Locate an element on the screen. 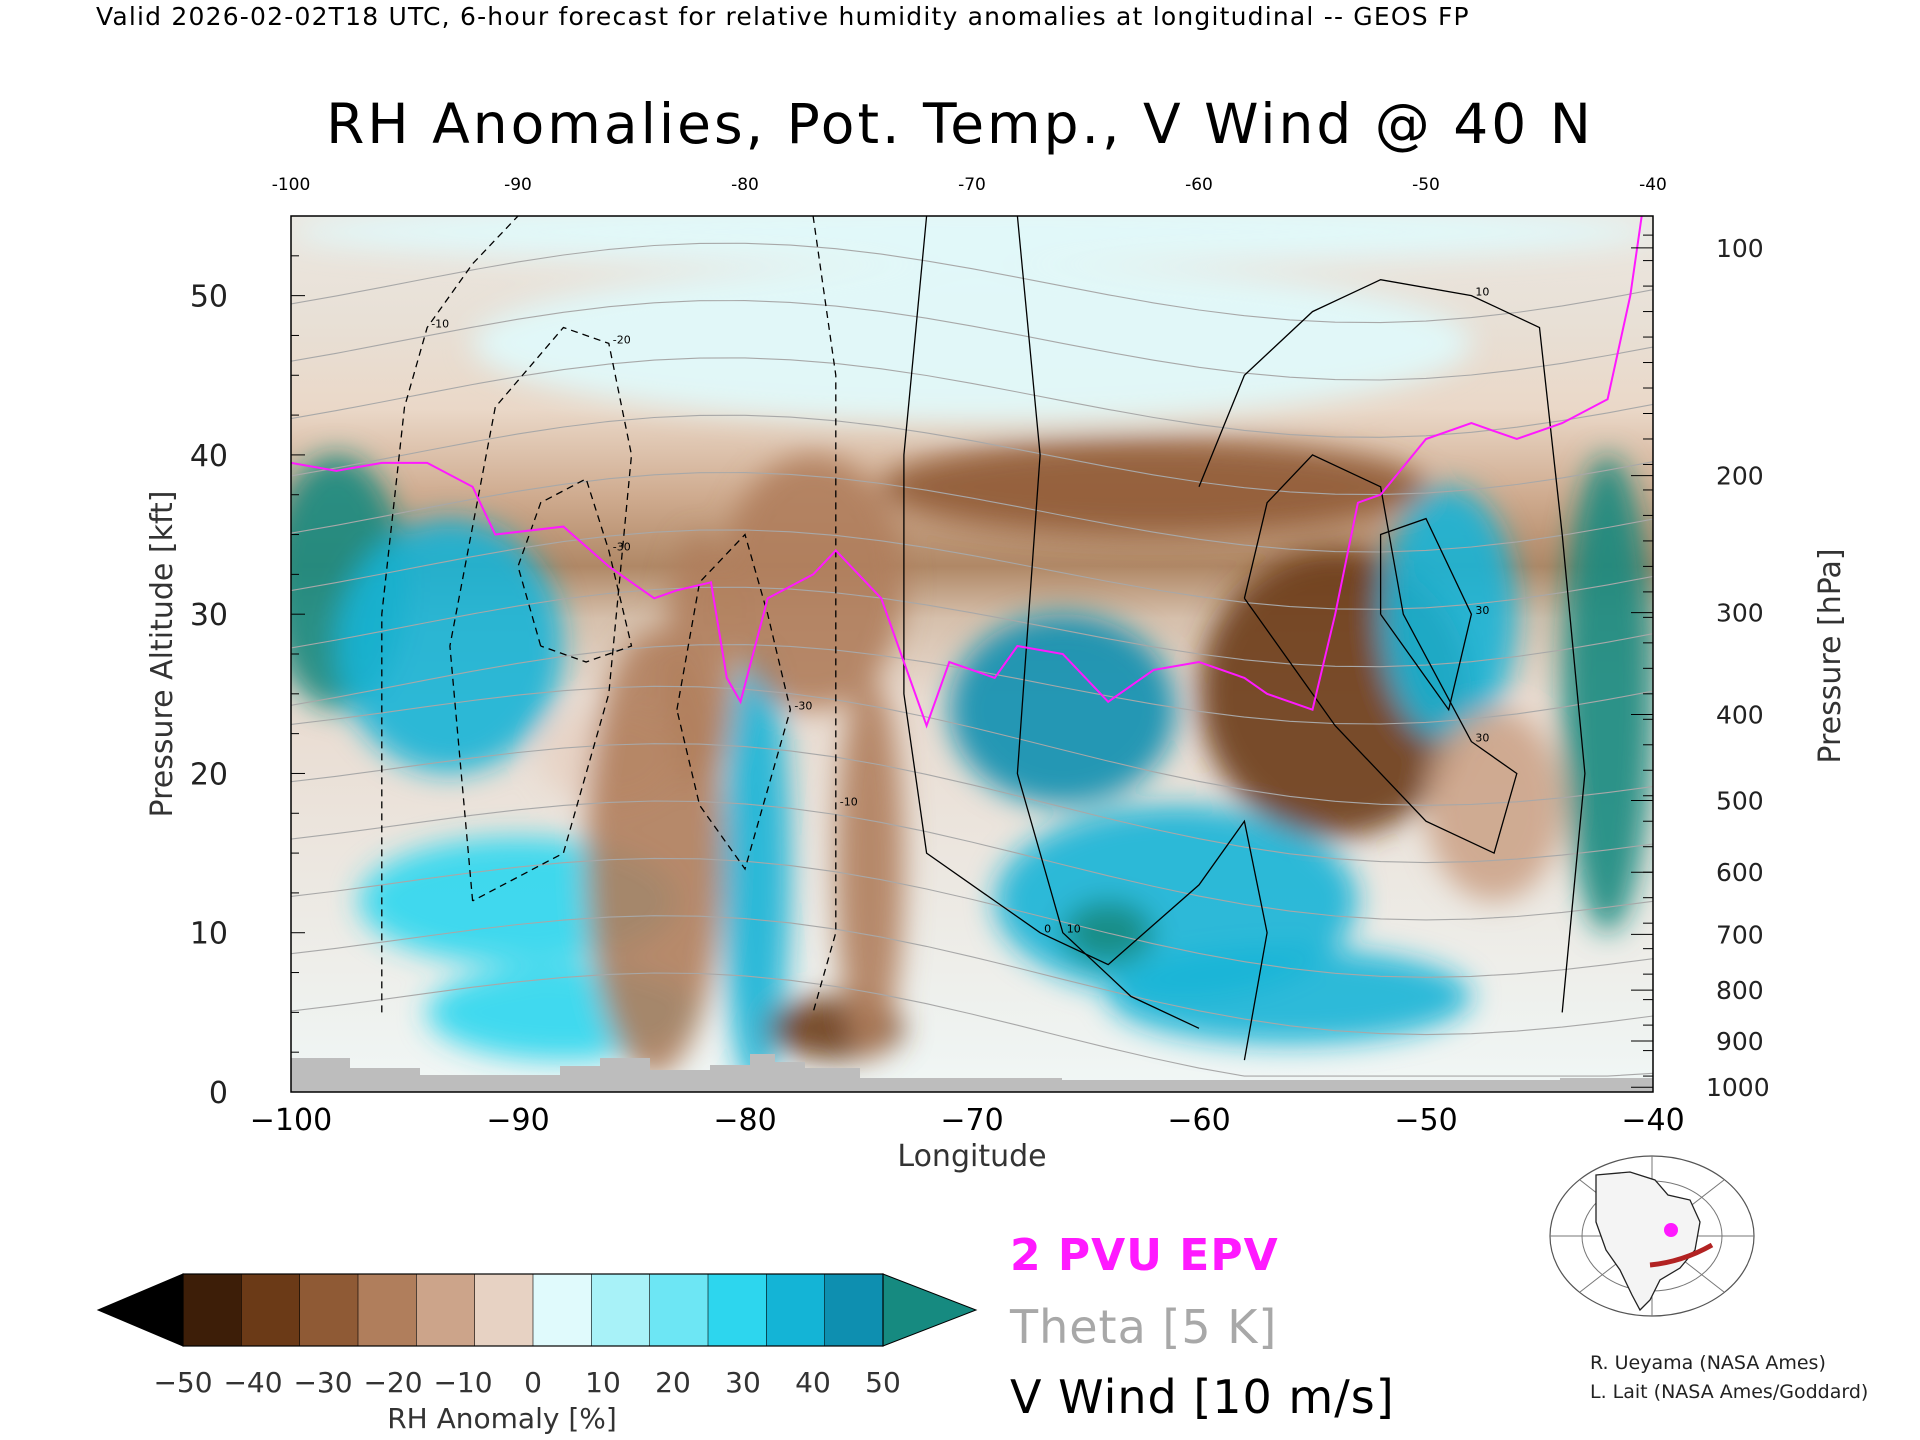 The height and width of the screenshot is (1440, 1920). x-tick-label: −80 is located at coordinates (744, 1120).